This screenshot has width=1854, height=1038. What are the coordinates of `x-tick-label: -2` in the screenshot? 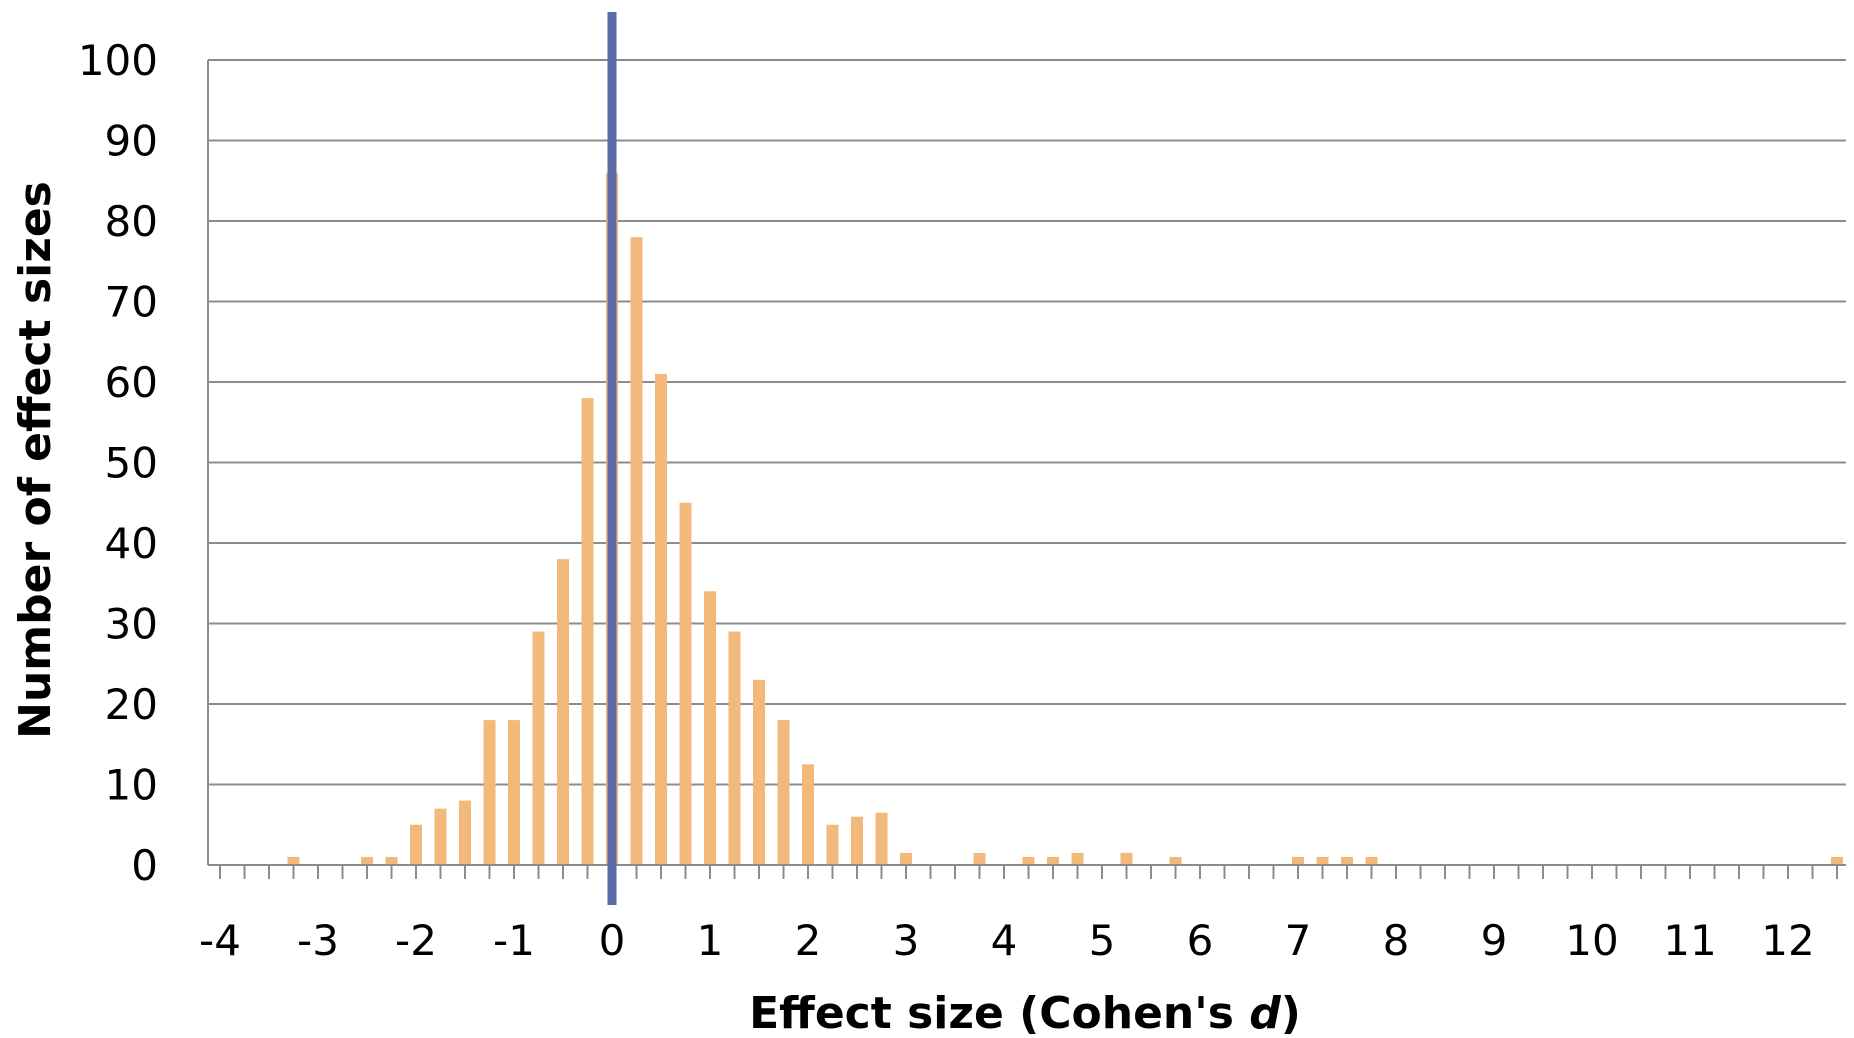 It's located at (416, 940).